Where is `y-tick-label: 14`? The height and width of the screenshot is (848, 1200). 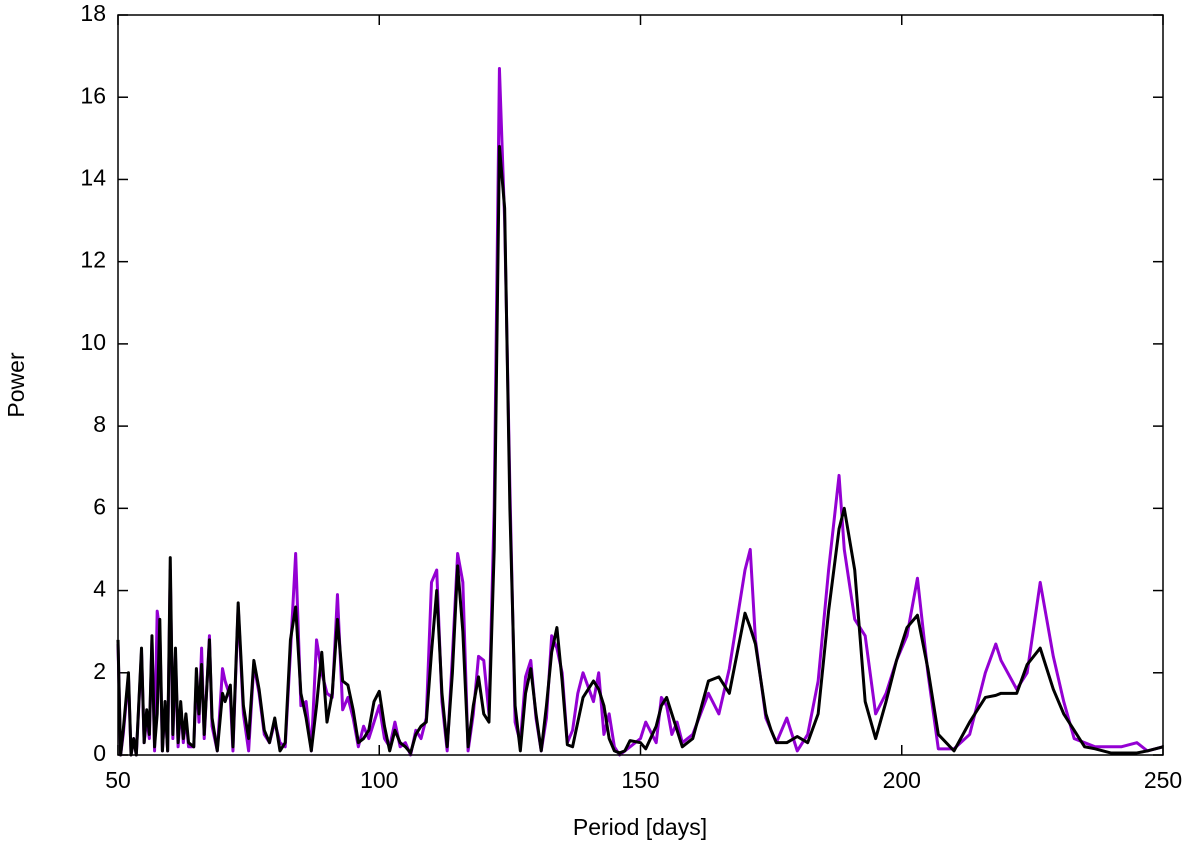
y-tick-label: 14 is located at coordinates (93, 178).